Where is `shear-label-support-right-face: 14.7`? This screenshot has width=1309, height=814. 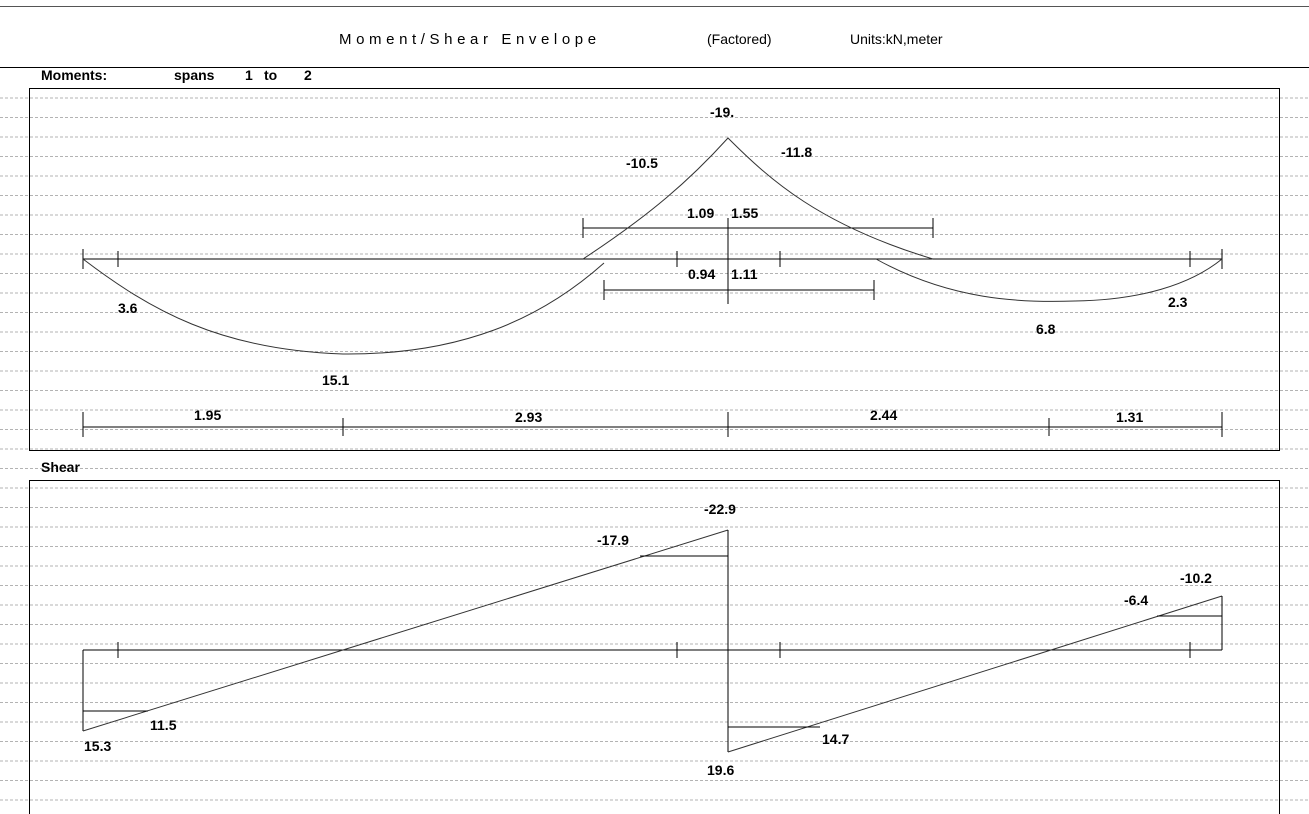 shear-label-support-right-face: 14.7 is located at coordinates (835, 739).